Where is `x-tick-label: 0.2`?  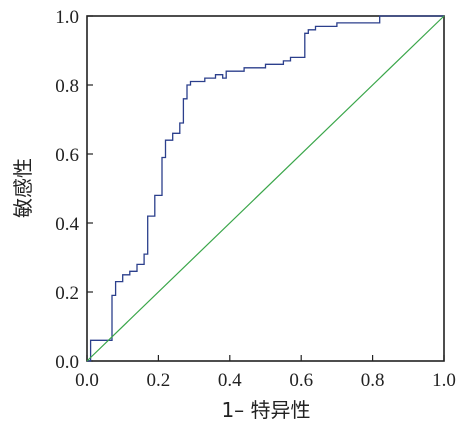
x-tick-label: 0.2 is located at coordinates (159, 380).